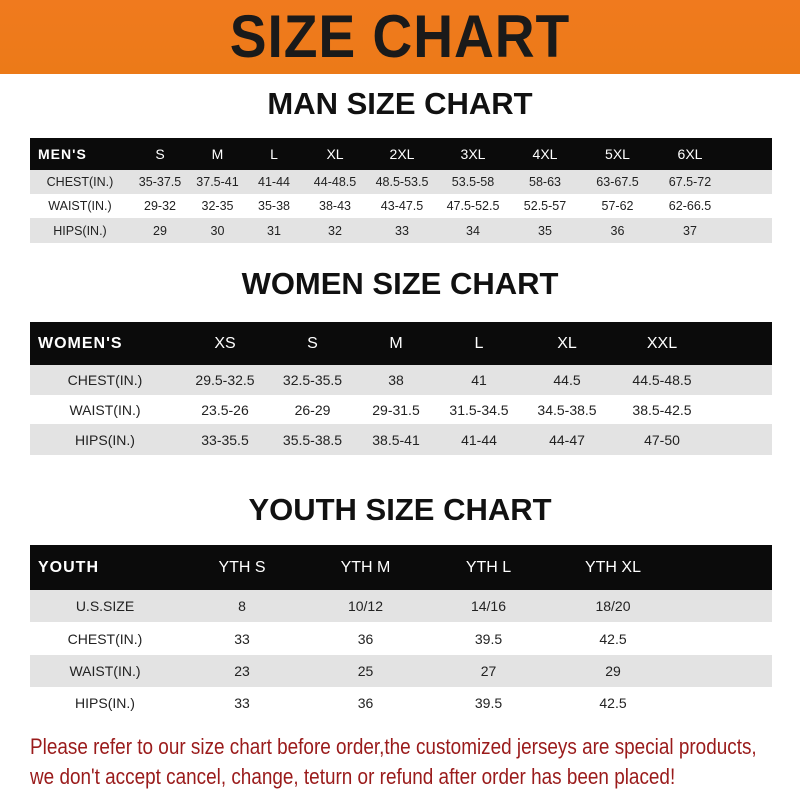 This screenshot has width=800, height=800. What do you see at coordinates (473, 230) in the screenshot?
I see `table-cell: 34` at bounding box center [473, 230].